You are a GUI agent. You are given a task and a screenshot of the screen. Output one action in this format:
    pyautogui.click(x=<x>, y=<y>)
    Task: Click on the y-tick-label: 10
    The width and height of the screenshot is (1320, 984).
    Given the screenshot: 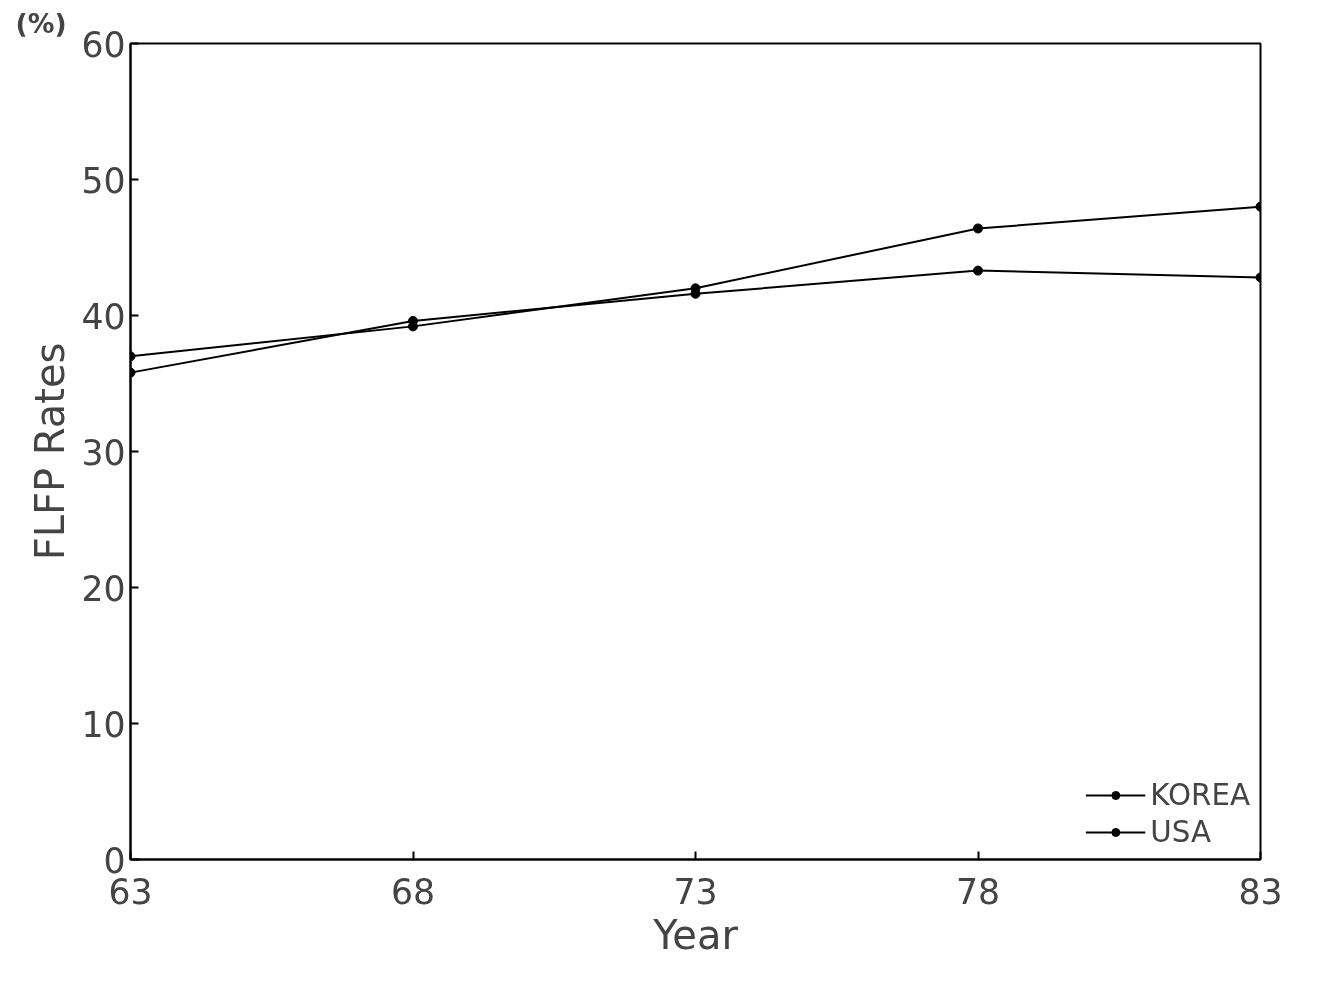 What is the action you would take?
    pyautogui.click(x=103, y=724)
    